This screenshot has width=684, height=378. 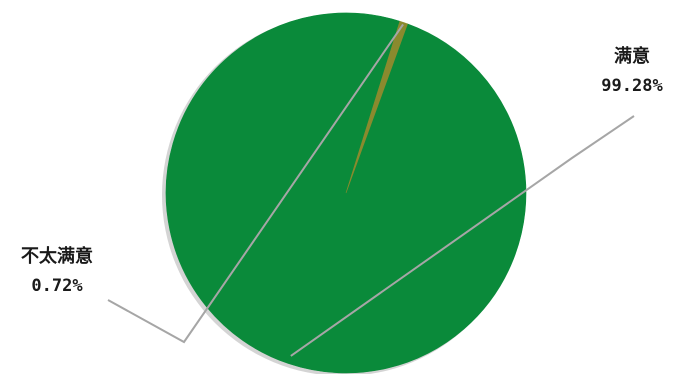 What do you see at coordinates (57, 286) in the screenshot?
I see `label-unsatisfied-value: 0.72%` at bounding box center [57, 286].